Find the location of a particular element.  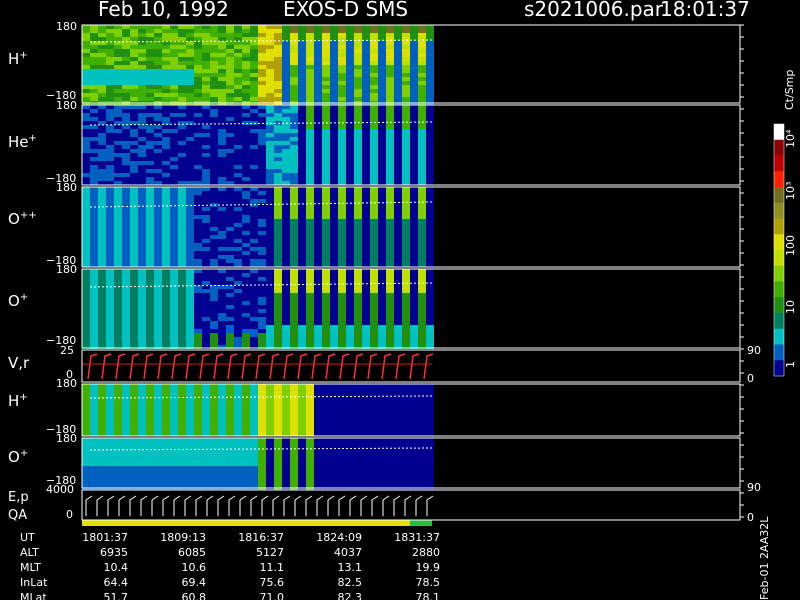

ep-trace is located at coordinates (397, 505).